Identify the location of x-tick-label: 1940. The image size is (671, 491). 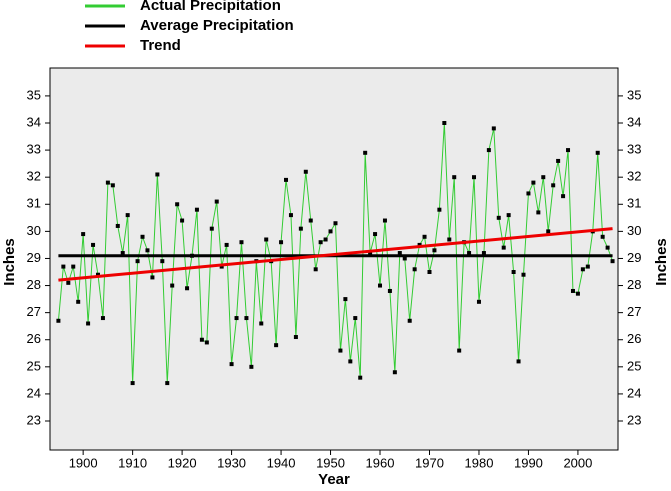
(281, 462).